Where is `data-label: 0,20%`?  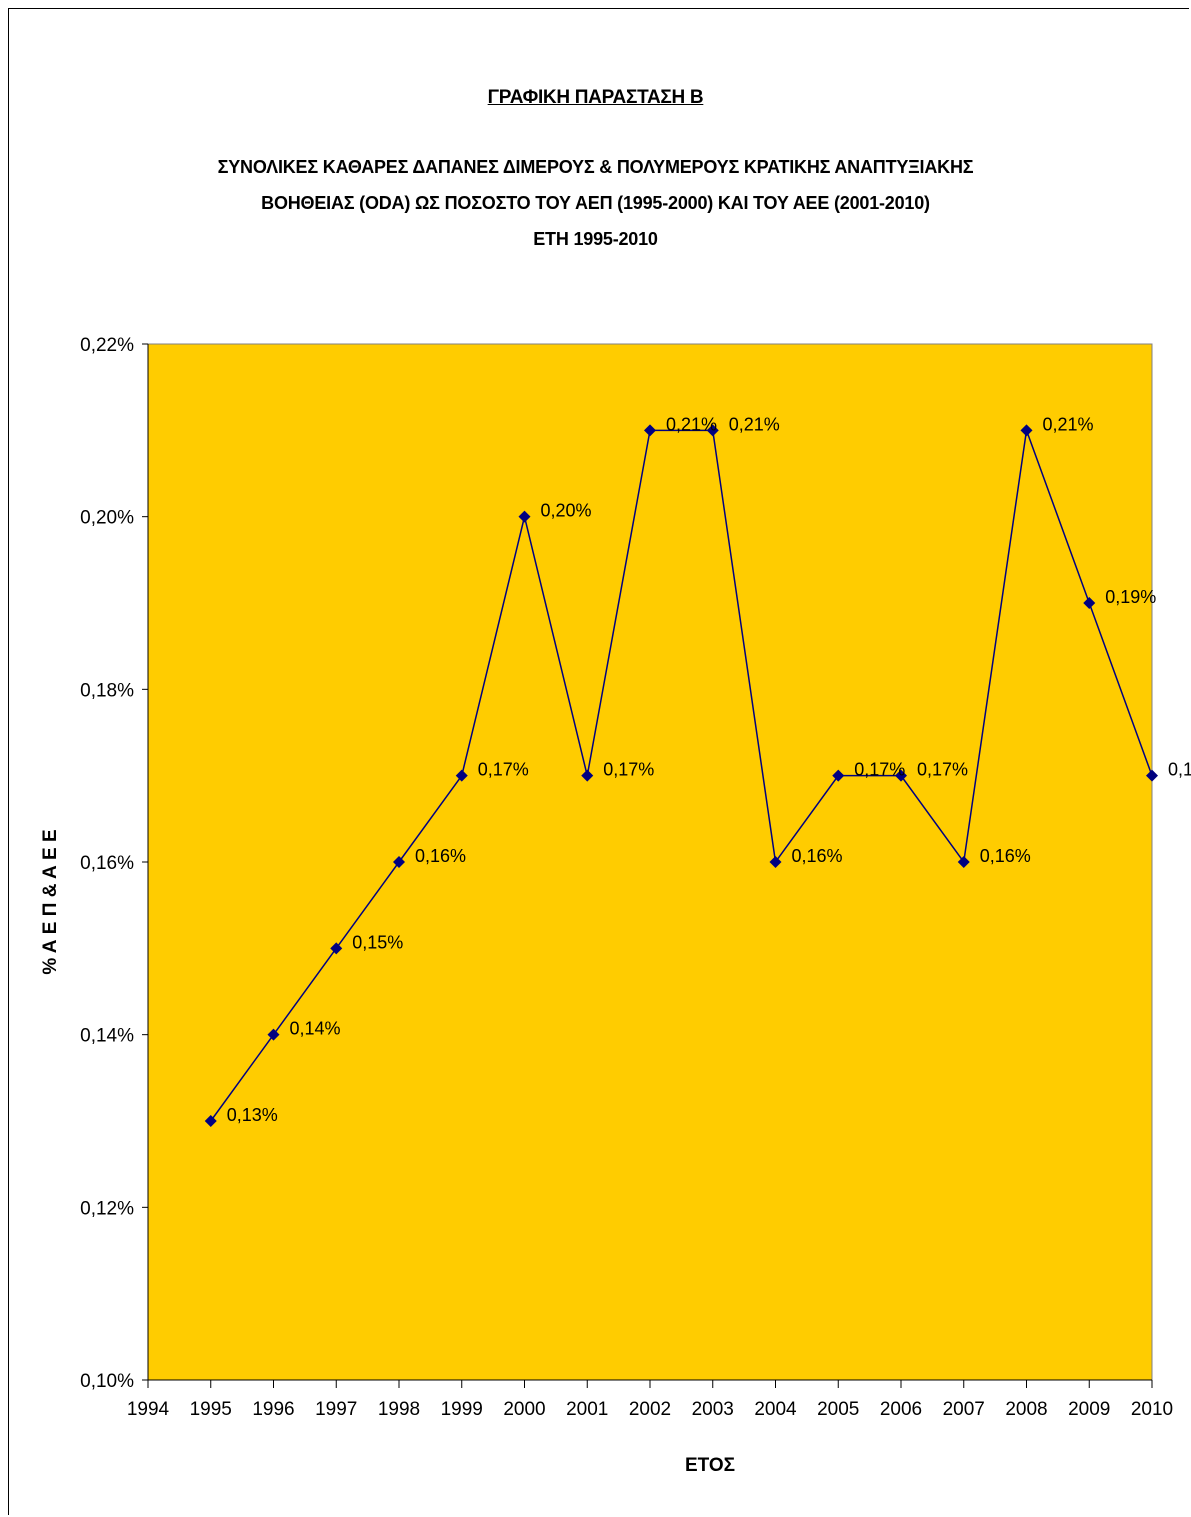
data-label: 0,20% is located at coordinates (566, 511).